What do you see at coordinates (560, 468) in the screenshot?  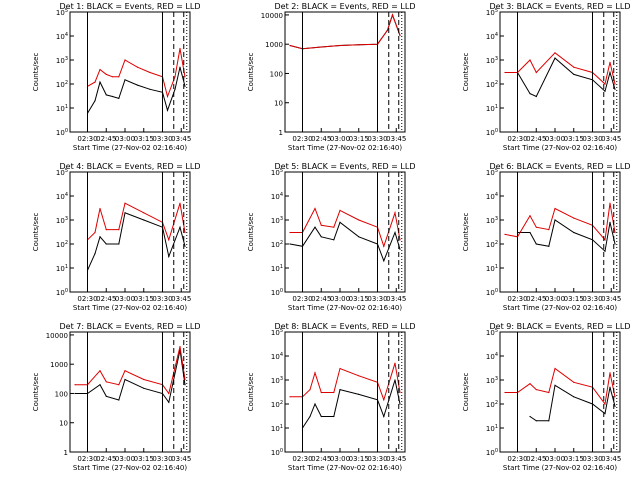 I see `x-axis-label: Start Time (27-Nov-02 02:16:40)` at bounding box center [560, 468].